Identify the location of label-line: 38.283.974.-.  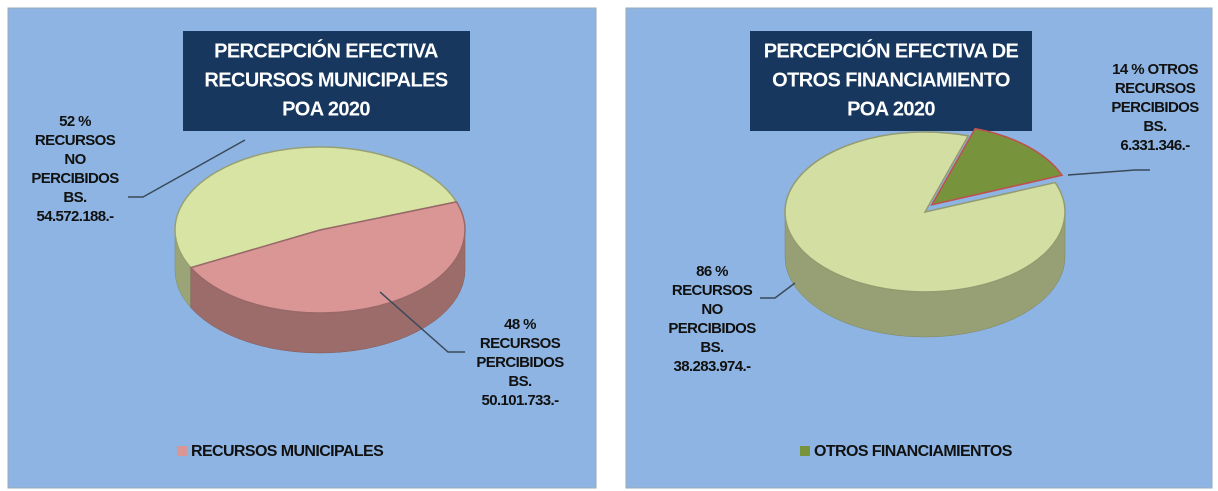
(712, 366).